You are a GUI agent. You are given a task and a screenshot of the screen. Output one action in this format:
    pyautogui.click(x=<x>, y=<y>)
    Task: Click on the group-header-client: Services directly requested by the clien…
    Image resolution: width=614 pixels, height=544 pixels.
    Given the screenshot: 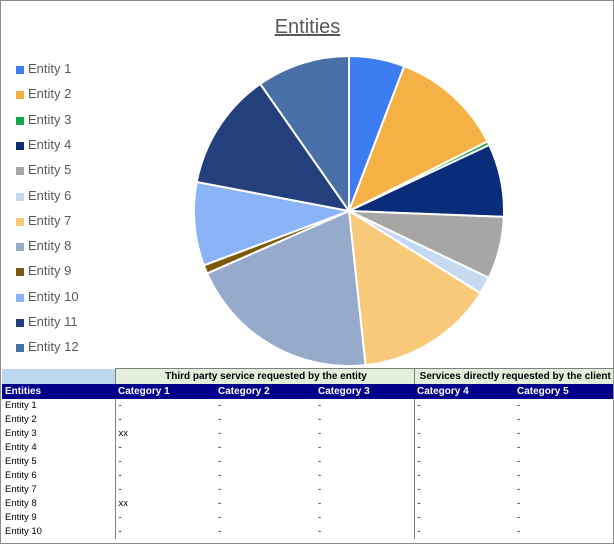 What is the action you would take?
    pyautogui.click(x=513, y=376)
    